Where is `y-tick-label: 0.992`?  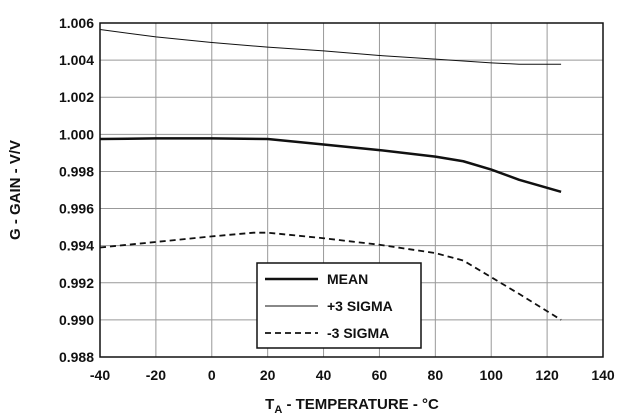 y-tick-label: 0.992 is located at coordinates (76, 283).